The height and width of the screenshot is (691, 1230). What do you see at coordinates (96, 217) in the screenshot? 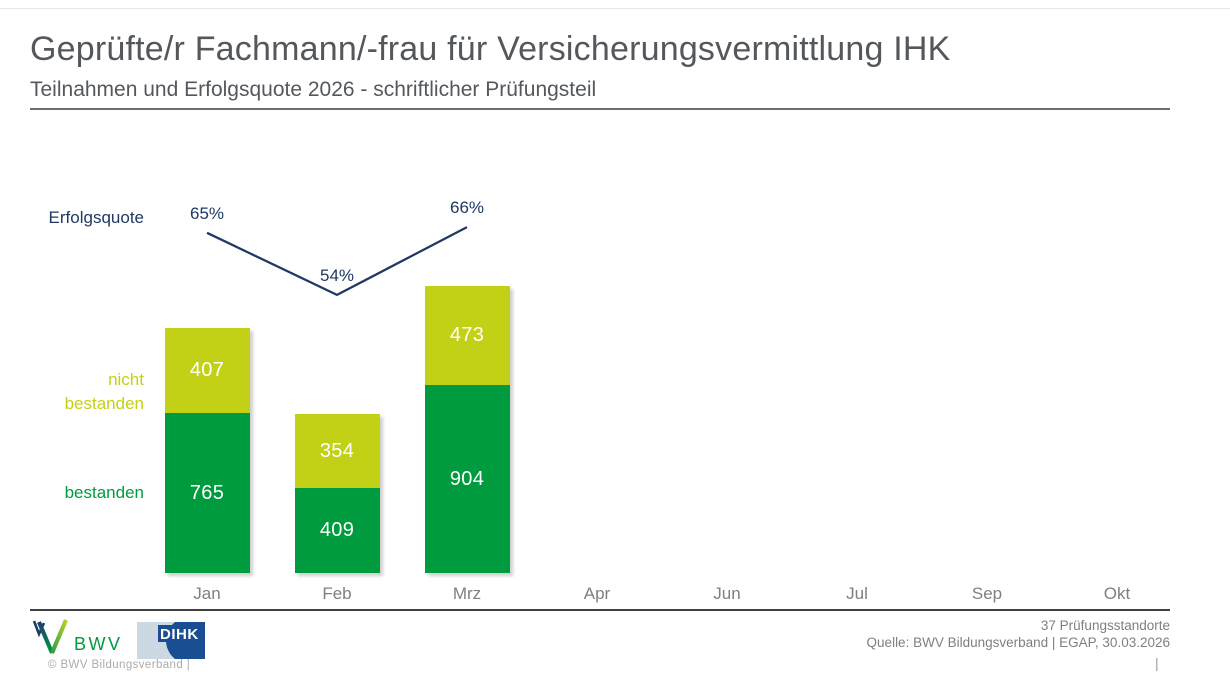
I see `legend-erfolgsquote: Erfolgsquote` at bounding box center [96, 217].